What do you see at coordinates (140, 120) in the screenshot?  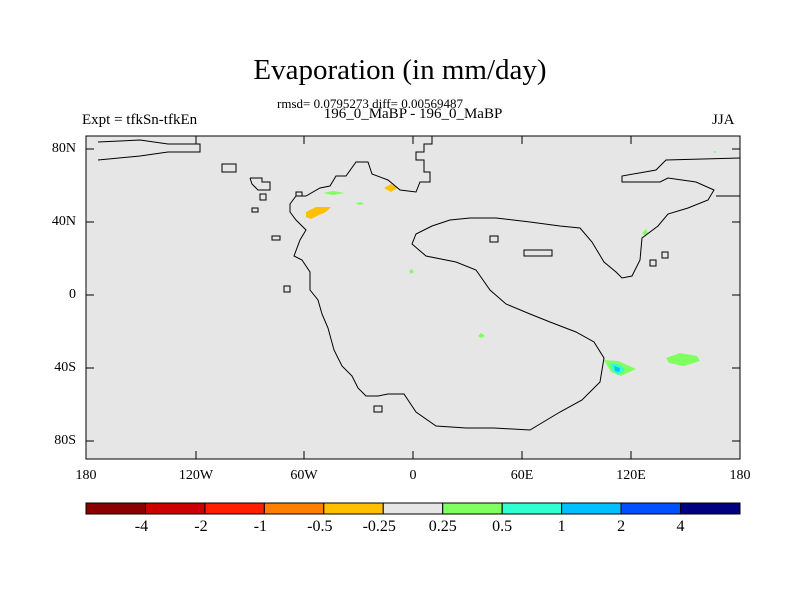 I see `experiment-label: Expt = tfkSn-tfkEn` at bounding box center [140, 120].